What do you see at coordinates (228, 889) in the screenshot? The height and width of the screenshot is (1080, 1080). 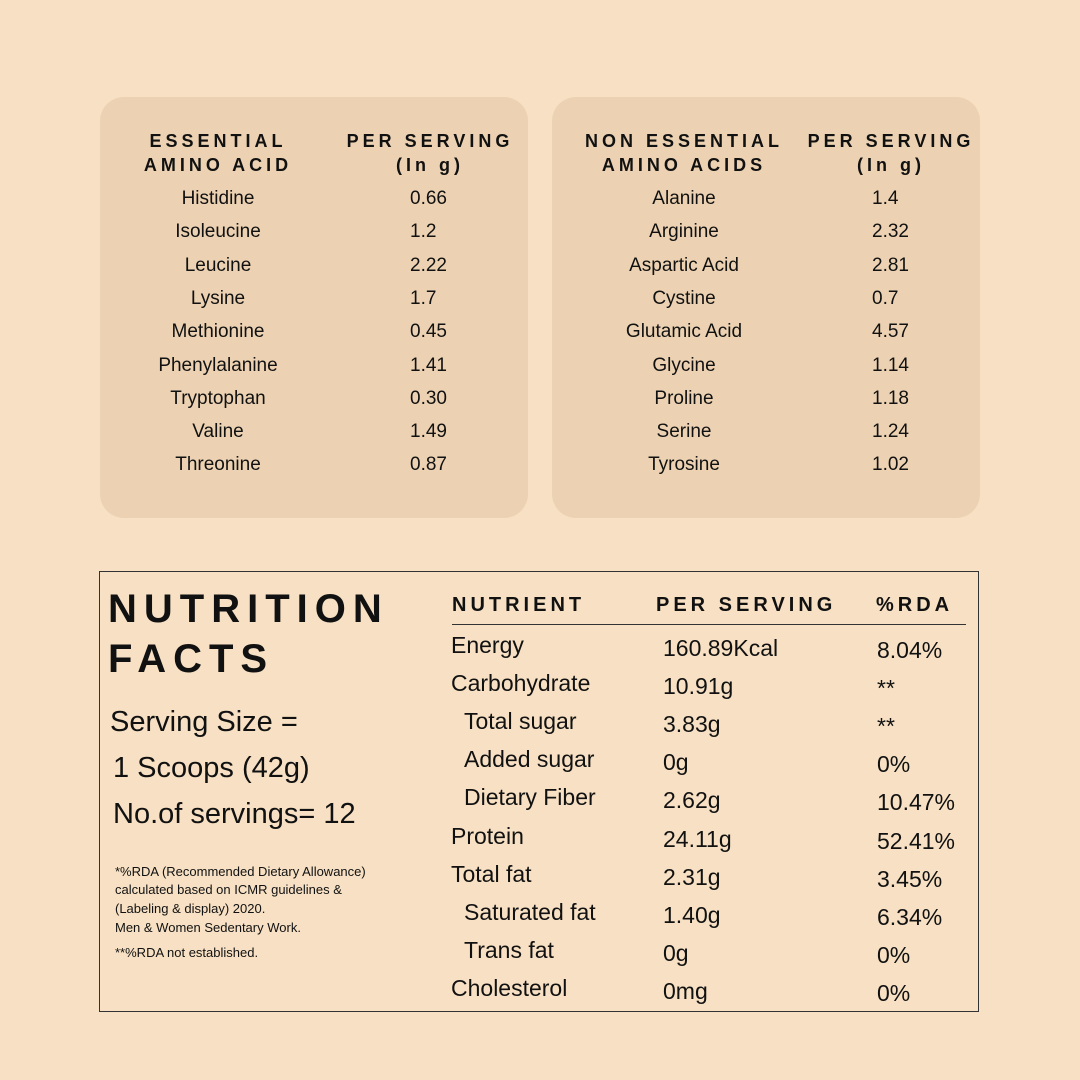 I see `footnote: calculated based on ICMR guidelines &` at bounding box center [228, 889].